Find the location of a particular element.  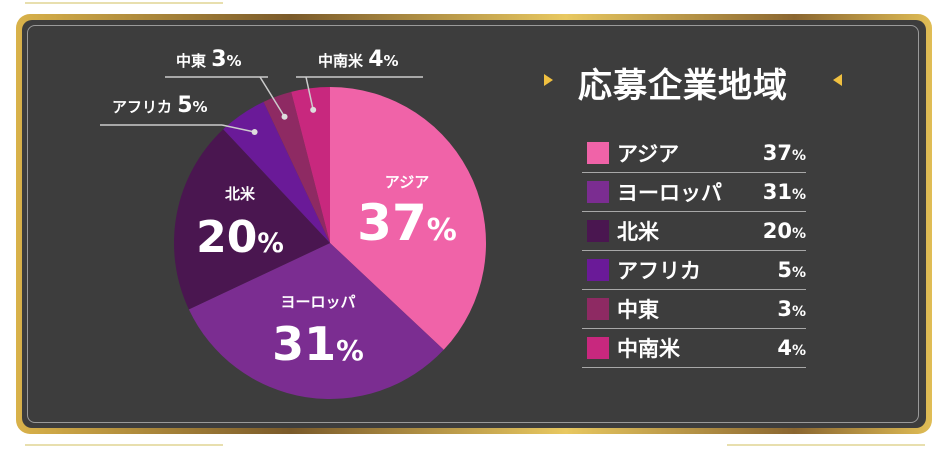

legend: アジア 37% ヨーロッパ 31% 北米 20% アフリカ 5% 中東 3% 中南米 4% is located at coordinates (694, 251).